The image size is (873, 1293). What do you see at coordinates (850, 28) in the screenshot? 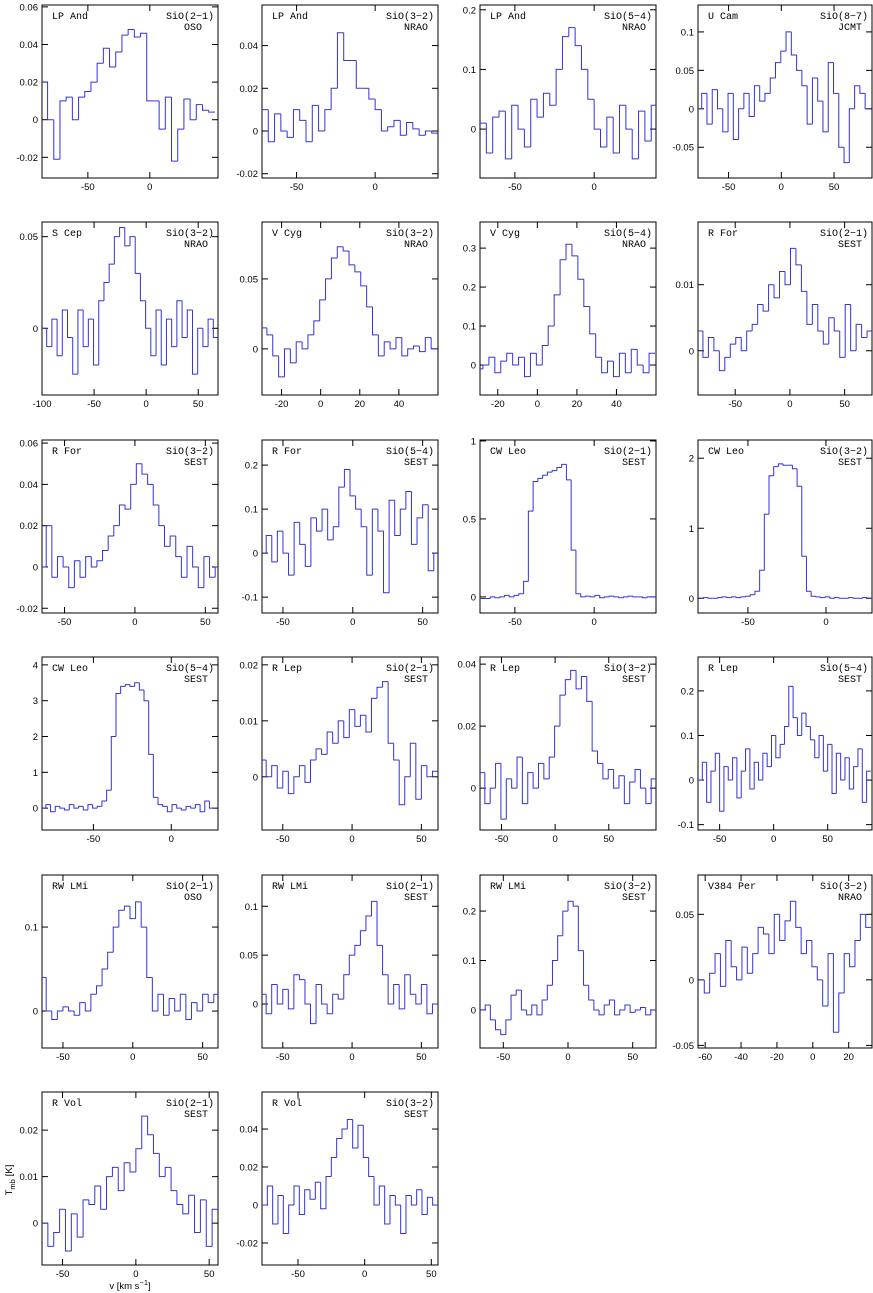
I see `telescope: JCMT` at bounding box center [850, 28].